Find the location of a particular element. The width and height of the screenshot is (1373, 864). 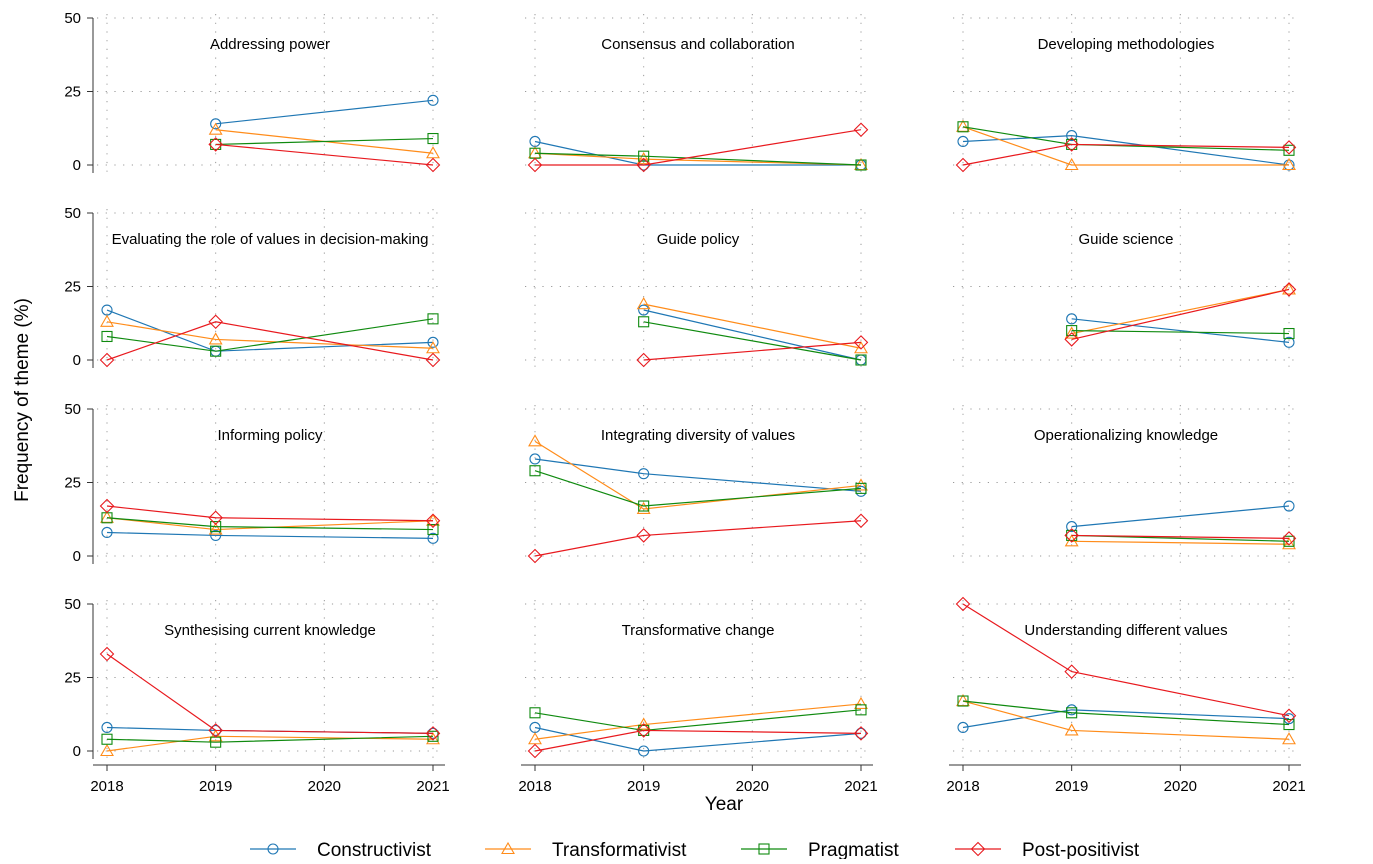

x-tick-label: 2020 is located at coordinates (324, 786).